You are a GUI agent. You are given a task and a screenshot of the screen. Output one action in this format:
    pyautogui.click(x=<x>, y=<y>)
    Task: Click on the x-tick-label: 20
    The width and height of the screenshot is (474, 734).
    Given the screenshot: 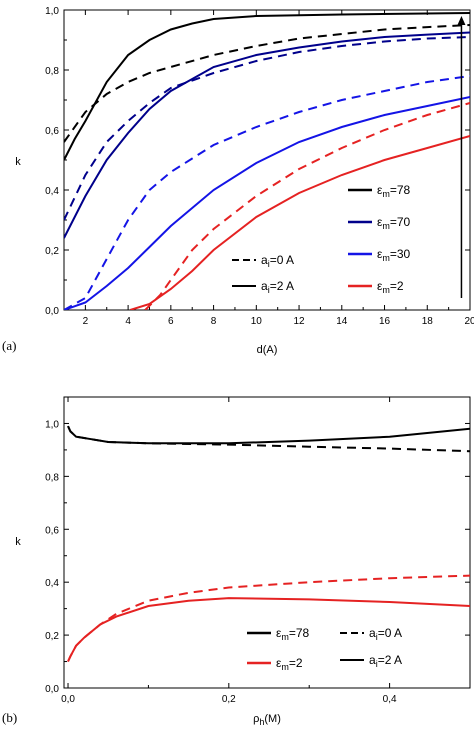 What is the action you would take?
    pyautogui.click(x=469, y=321)
    